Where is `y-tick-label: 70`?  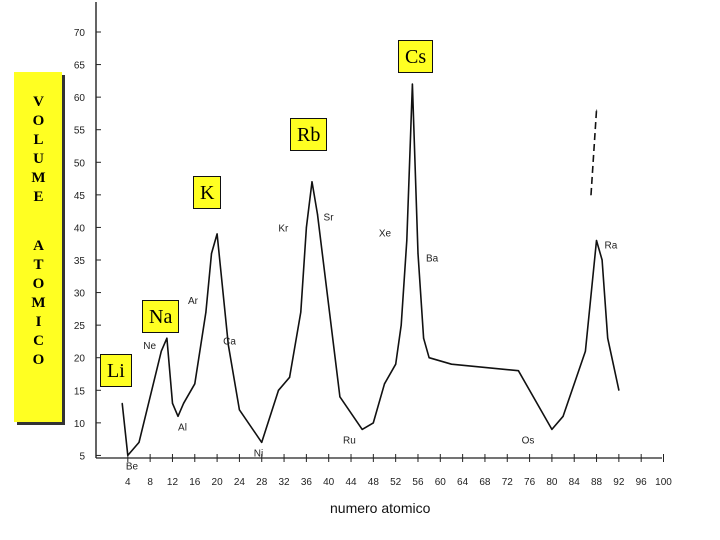 y-tick-label: 70 is located at coordinates (80, 33).